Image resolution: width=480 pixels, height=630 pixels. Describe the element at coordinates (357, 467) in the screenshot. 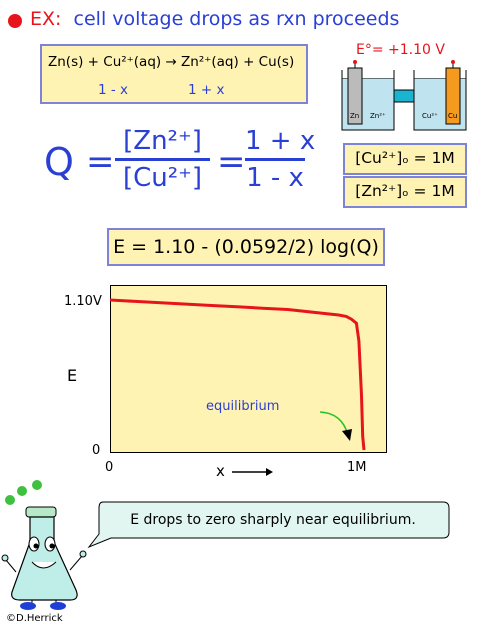

I see `x-tick-right: 1M` at that location.